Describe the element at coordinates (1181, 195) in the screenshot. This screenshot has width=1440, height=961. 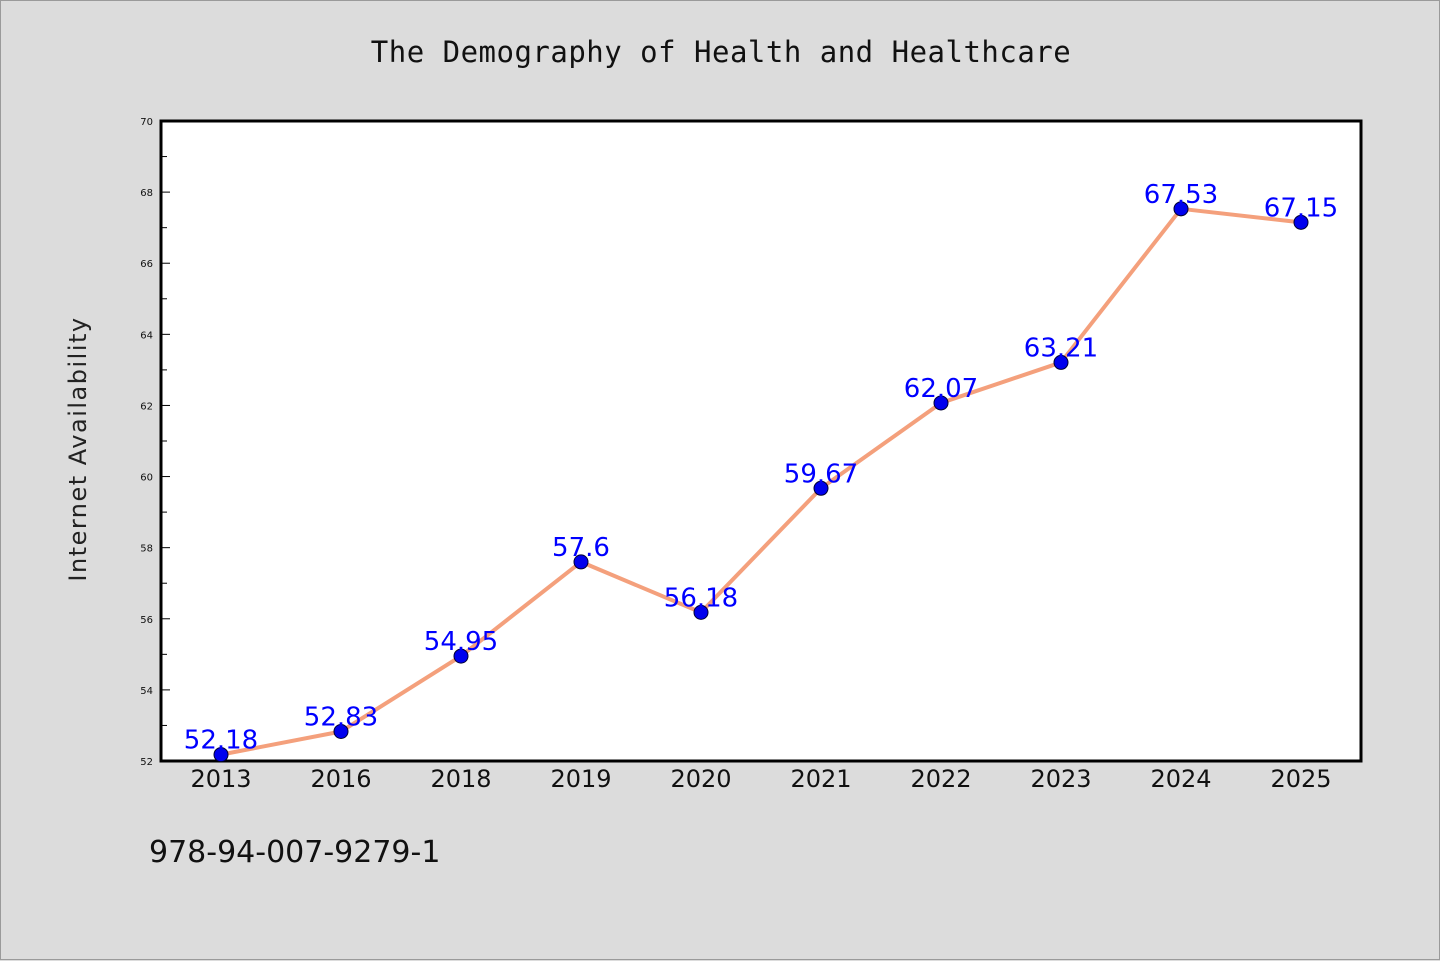
I see `data-label: 67.53` at that location.